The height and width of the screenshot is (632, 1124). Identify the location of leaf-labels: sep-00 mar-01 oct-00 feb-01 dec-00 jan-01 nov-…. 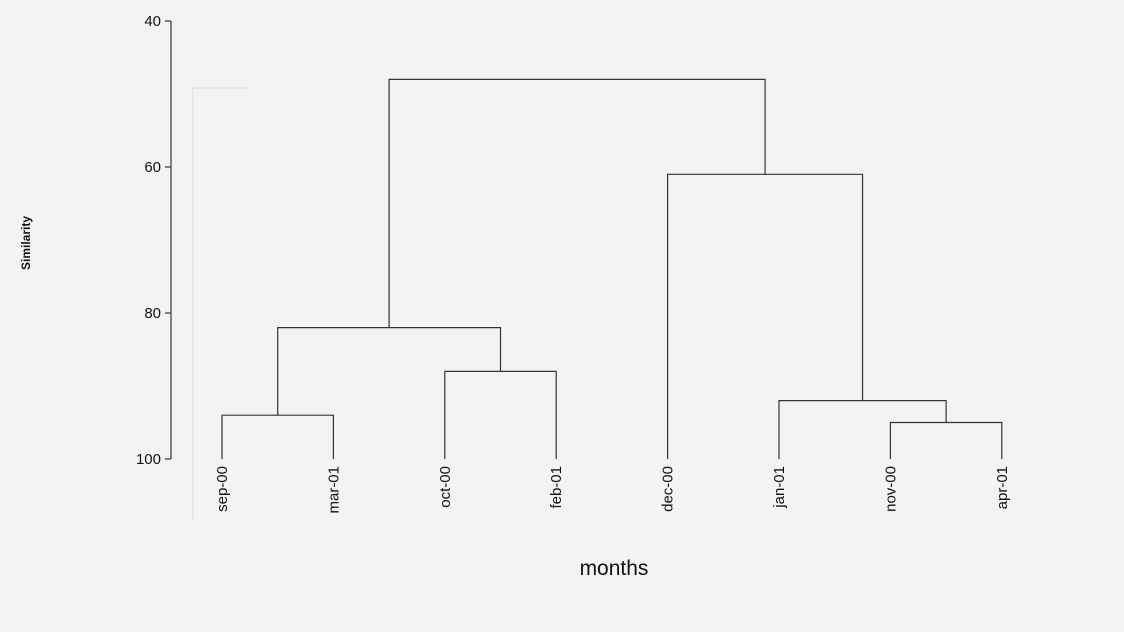
(612, 490).